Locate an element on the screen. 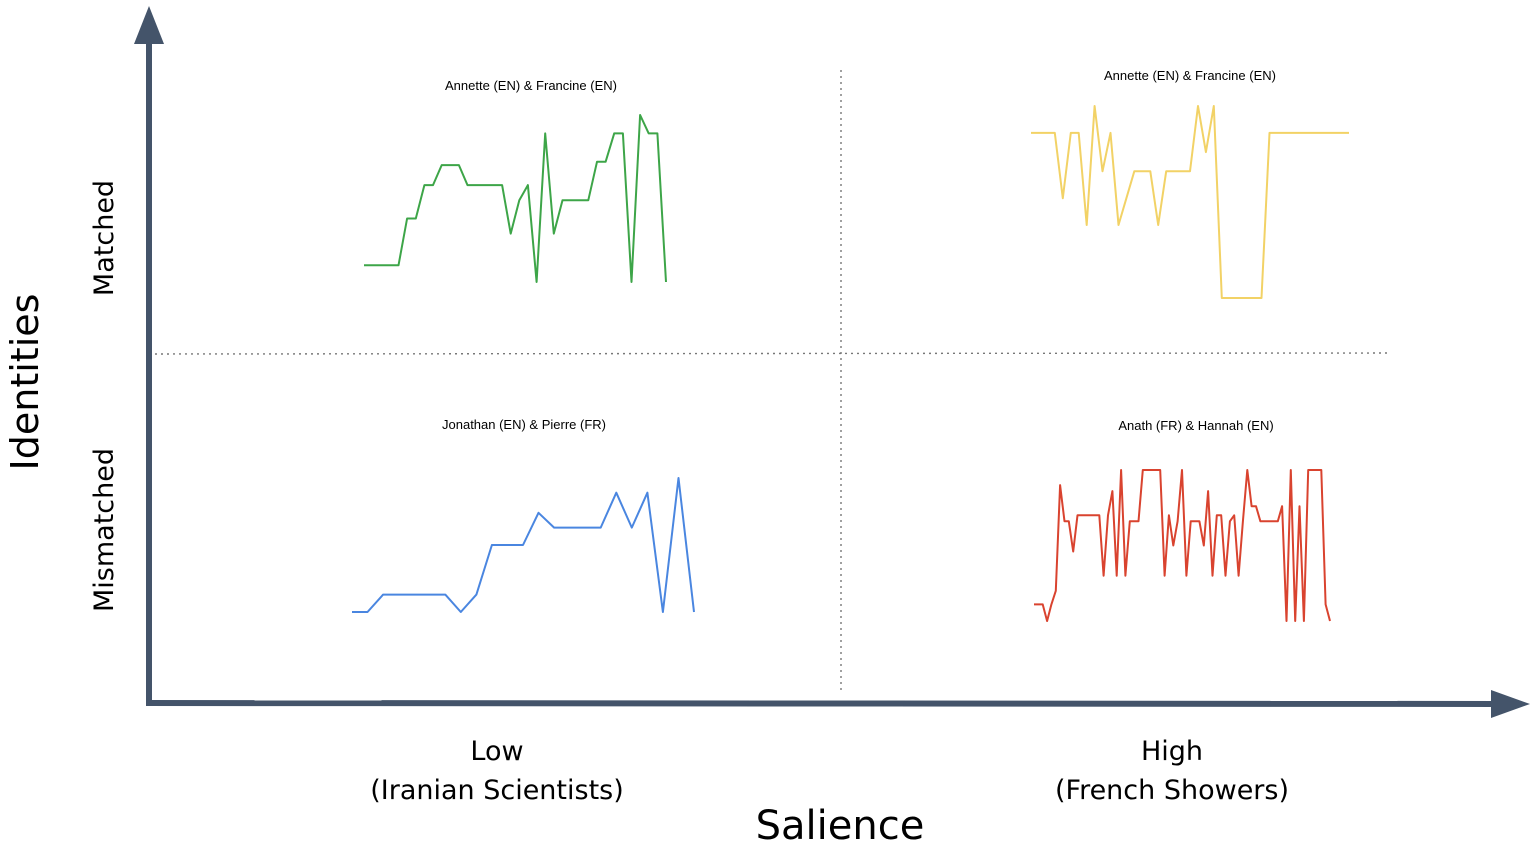 This screenshot has width=1535, height=845. x-axis is located at coordinates (821, 703).